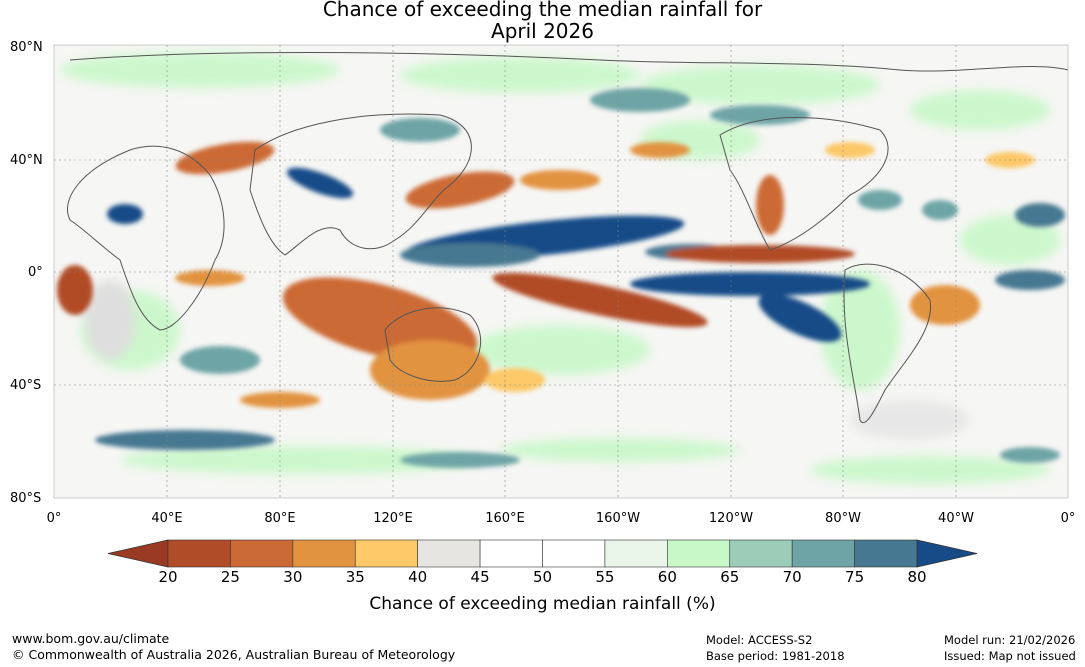  I want to click on lon-label-160e: 160°E, so click(505, 518).